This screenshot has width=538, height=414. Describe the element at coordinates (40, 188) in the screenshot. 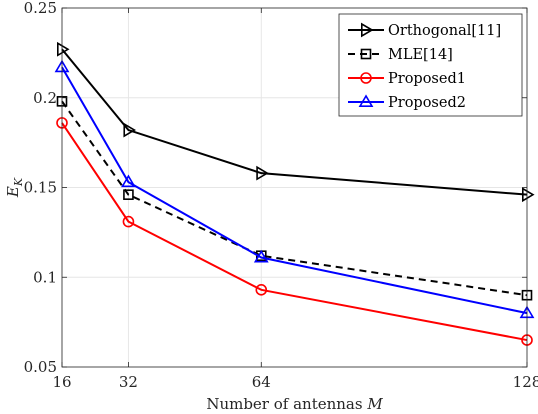

I see `y-tick-label: 0.15` at that location.